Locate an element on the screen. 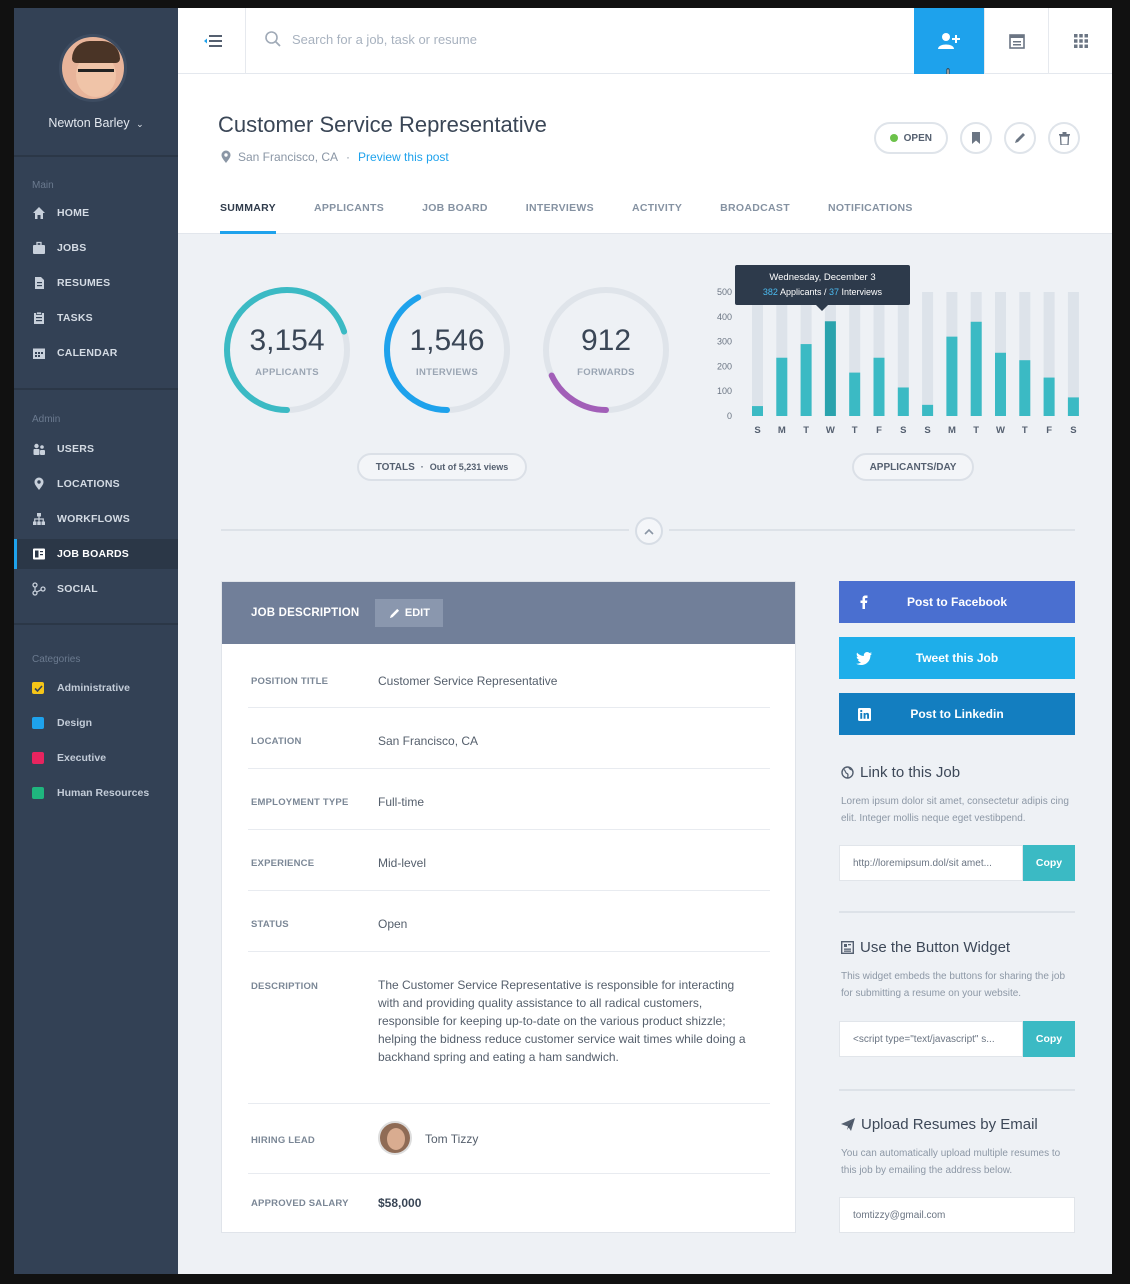 This screenshot has width=1130, height=1284. upload-email-input: tomtizzy@gmail.com is located at coordinates (957, 1215).